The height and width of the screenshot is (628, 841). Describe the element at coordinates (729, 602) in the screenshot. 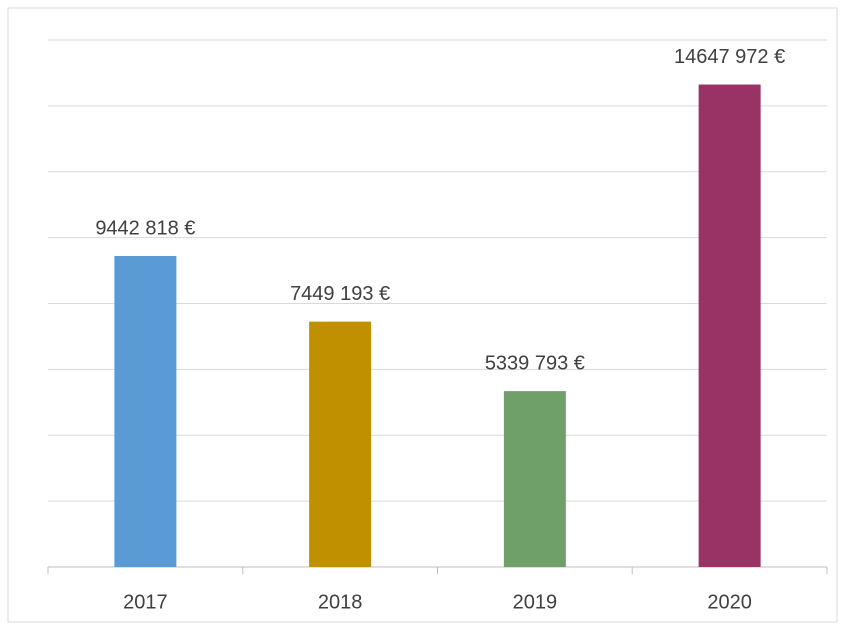

I see `x-tick-label: 2020` at that location.